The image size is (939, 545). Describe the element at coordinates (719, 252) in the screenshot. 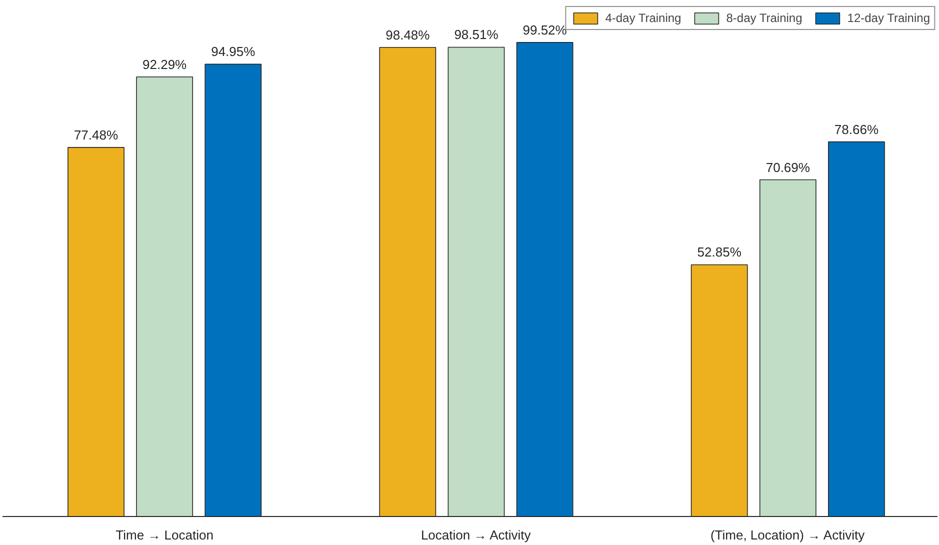

I see `data-label: 52.85%` at that location.